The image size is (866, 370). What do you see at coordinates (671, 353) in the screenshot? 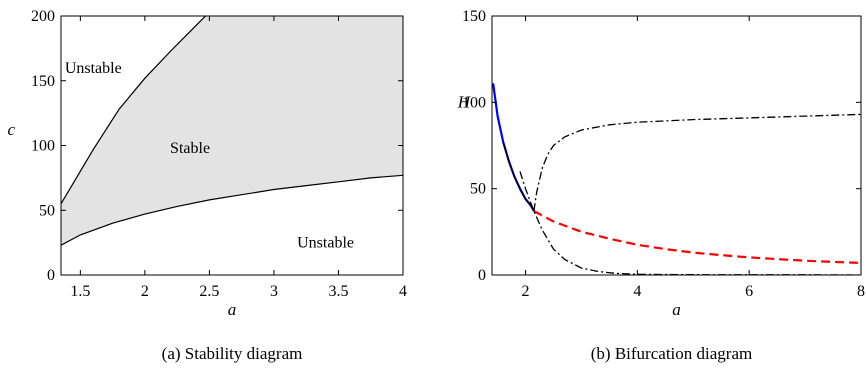
I see `figure-caption: (b) Bifurcation diagram` at bounding box center [671, 353].